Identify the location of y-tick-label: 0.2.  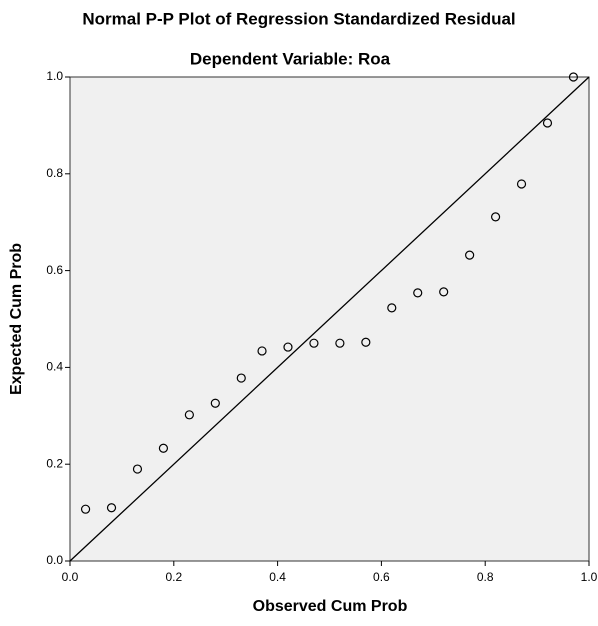
(54, 463).